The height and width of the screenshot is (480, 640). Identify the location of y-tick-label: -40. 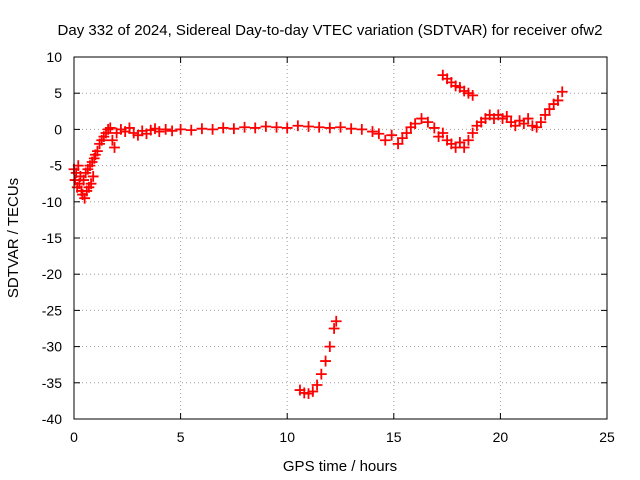
(52, 419).